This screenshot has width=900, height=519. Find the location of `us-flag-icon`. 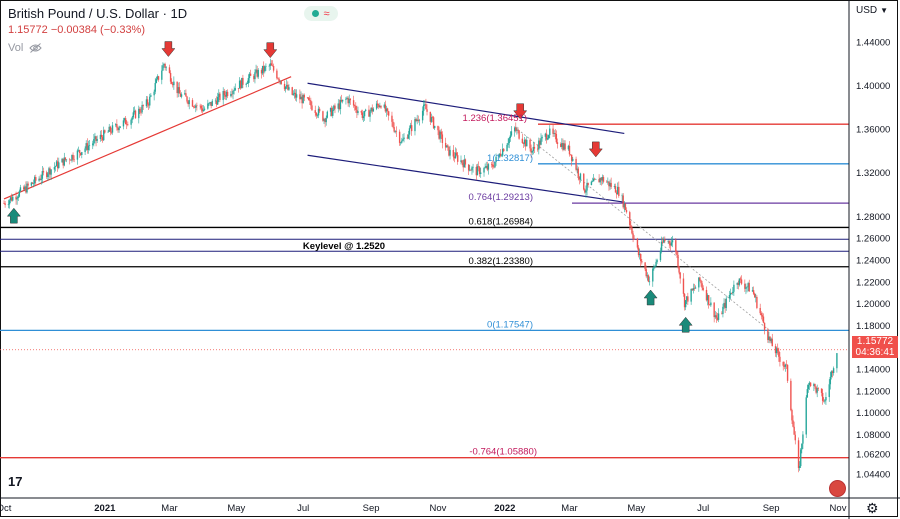

us-flag-icon is located at coordinates (837, 488).